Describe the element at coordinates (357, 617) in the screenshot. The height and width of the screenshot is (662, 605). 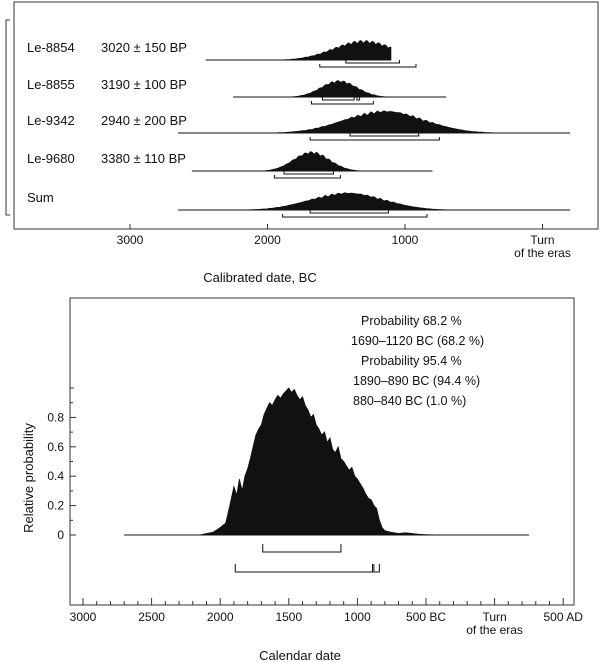
I see `x-tick-label: 1000` at that location.